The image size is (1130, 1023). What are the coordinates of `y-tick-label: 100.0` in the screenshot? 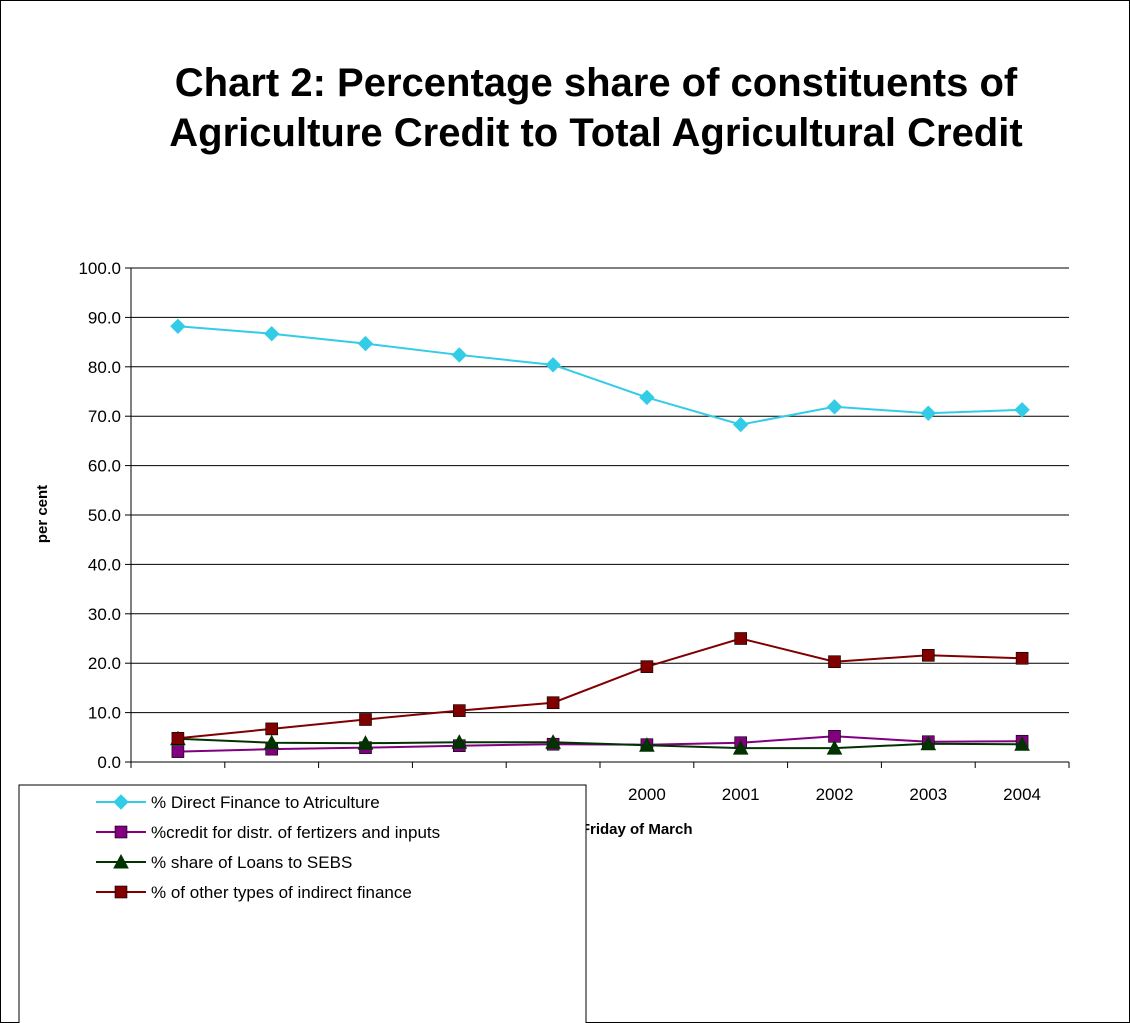 It's located at (99, 268).